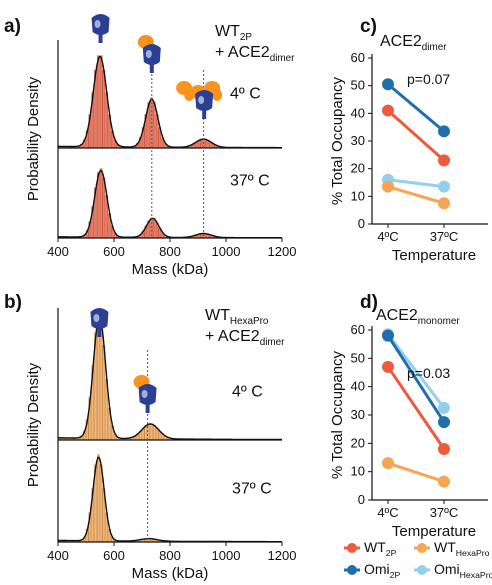  I want to click on legend-title-sample: WTHexaPro, so click(237, 317).